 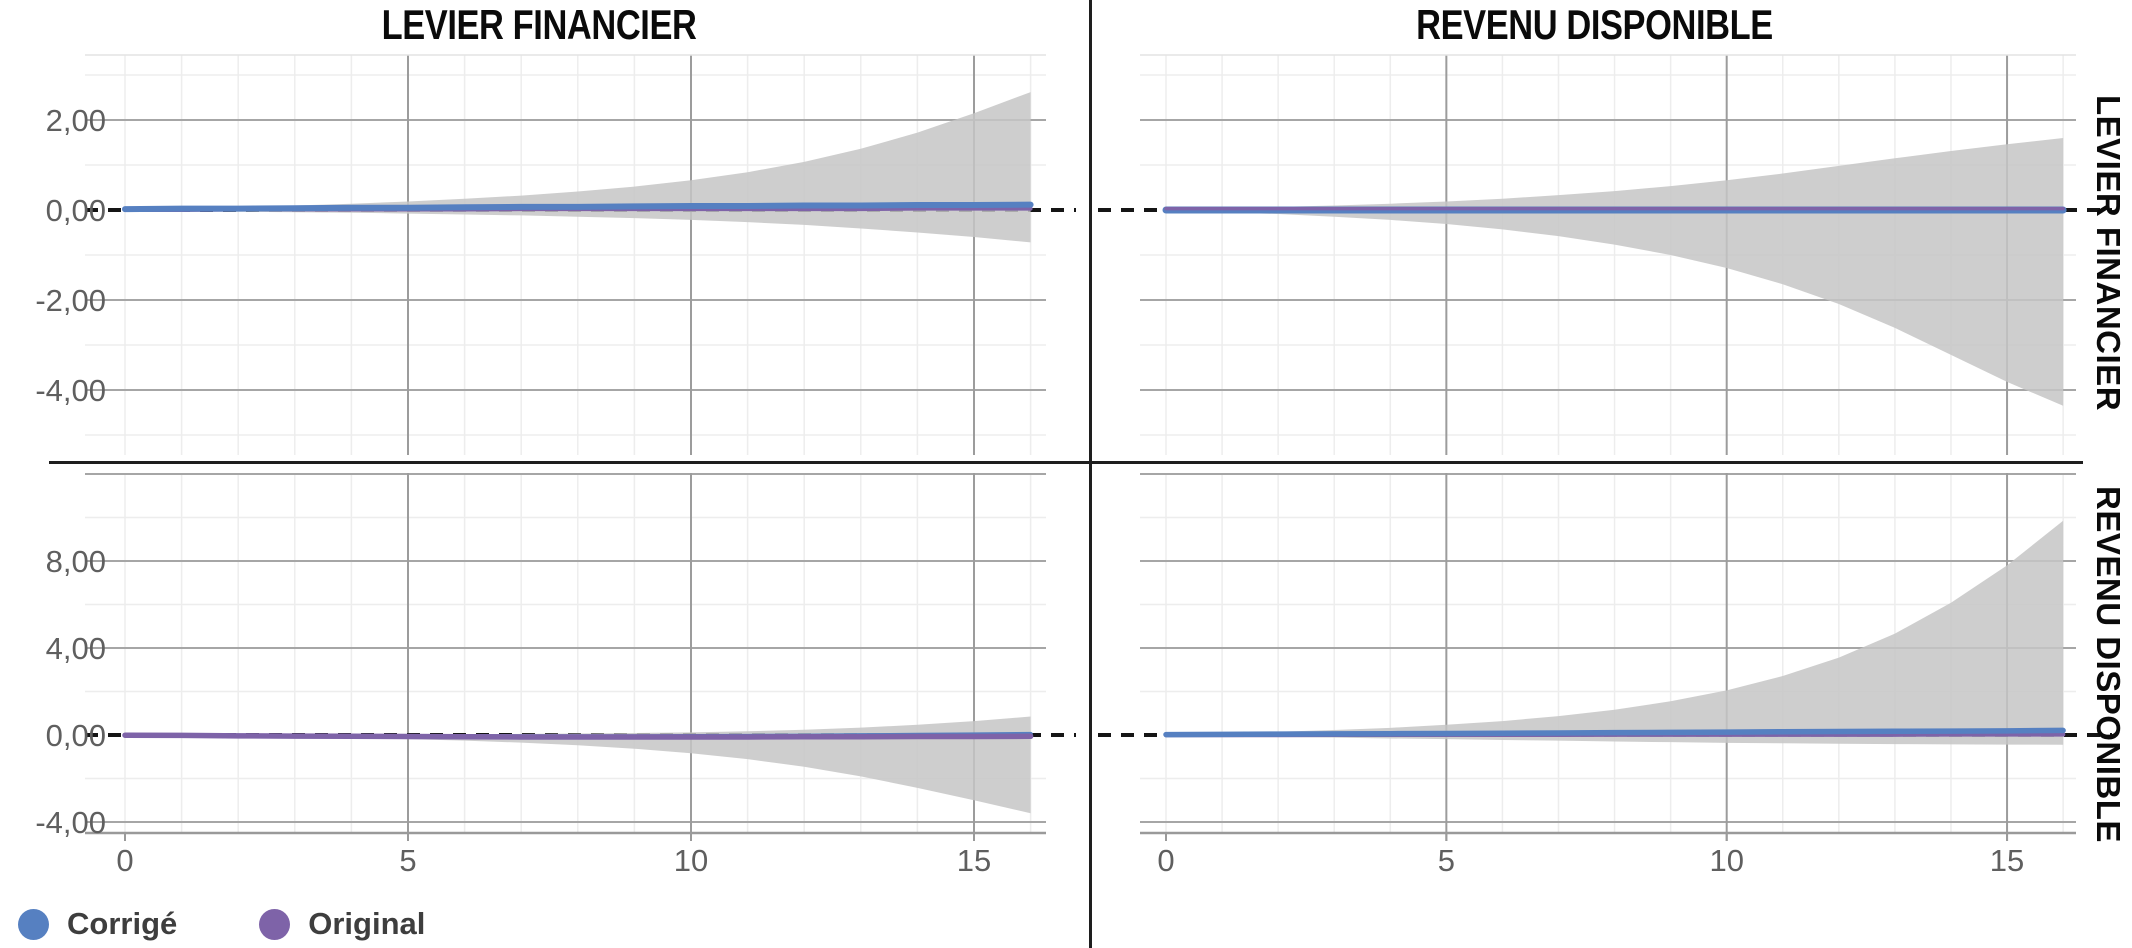 What do you see at coordinates (1090, 474) in the screenshot?
I see `column-divider` at bounding box center [1090, 474].